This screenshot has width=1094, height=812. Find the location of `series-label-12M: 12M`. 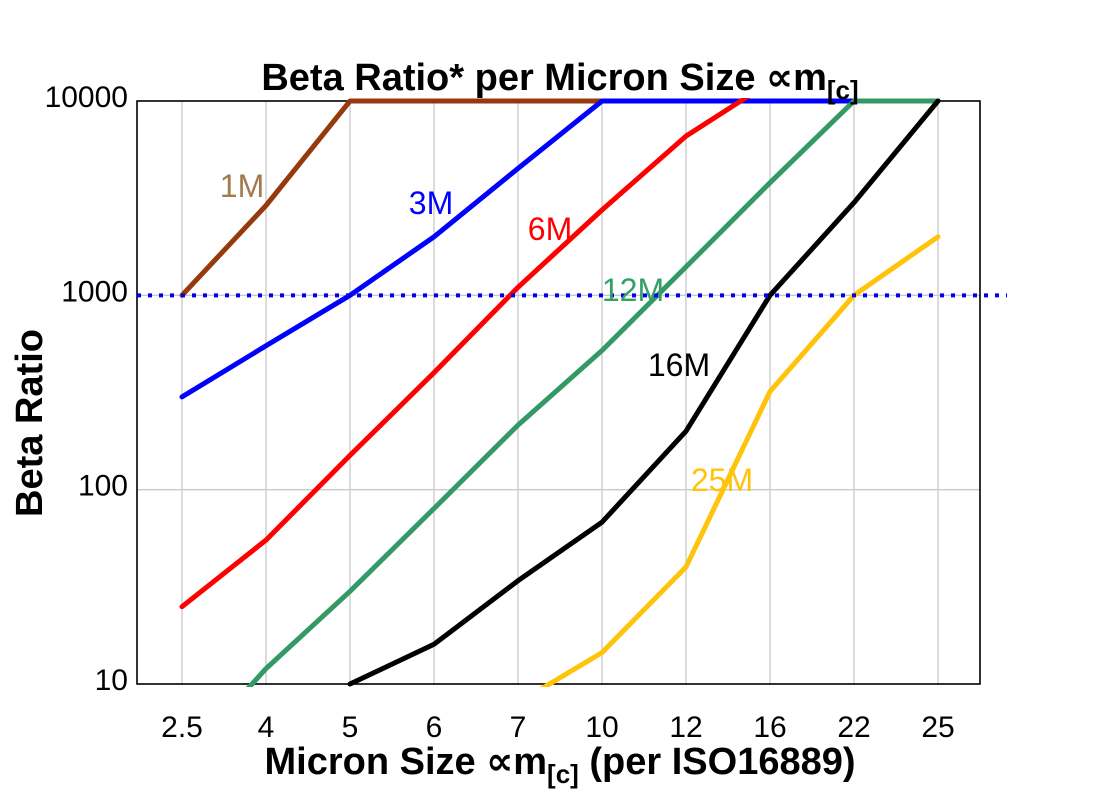

series-label-12M: 12M is located at coordinates (633, 290).